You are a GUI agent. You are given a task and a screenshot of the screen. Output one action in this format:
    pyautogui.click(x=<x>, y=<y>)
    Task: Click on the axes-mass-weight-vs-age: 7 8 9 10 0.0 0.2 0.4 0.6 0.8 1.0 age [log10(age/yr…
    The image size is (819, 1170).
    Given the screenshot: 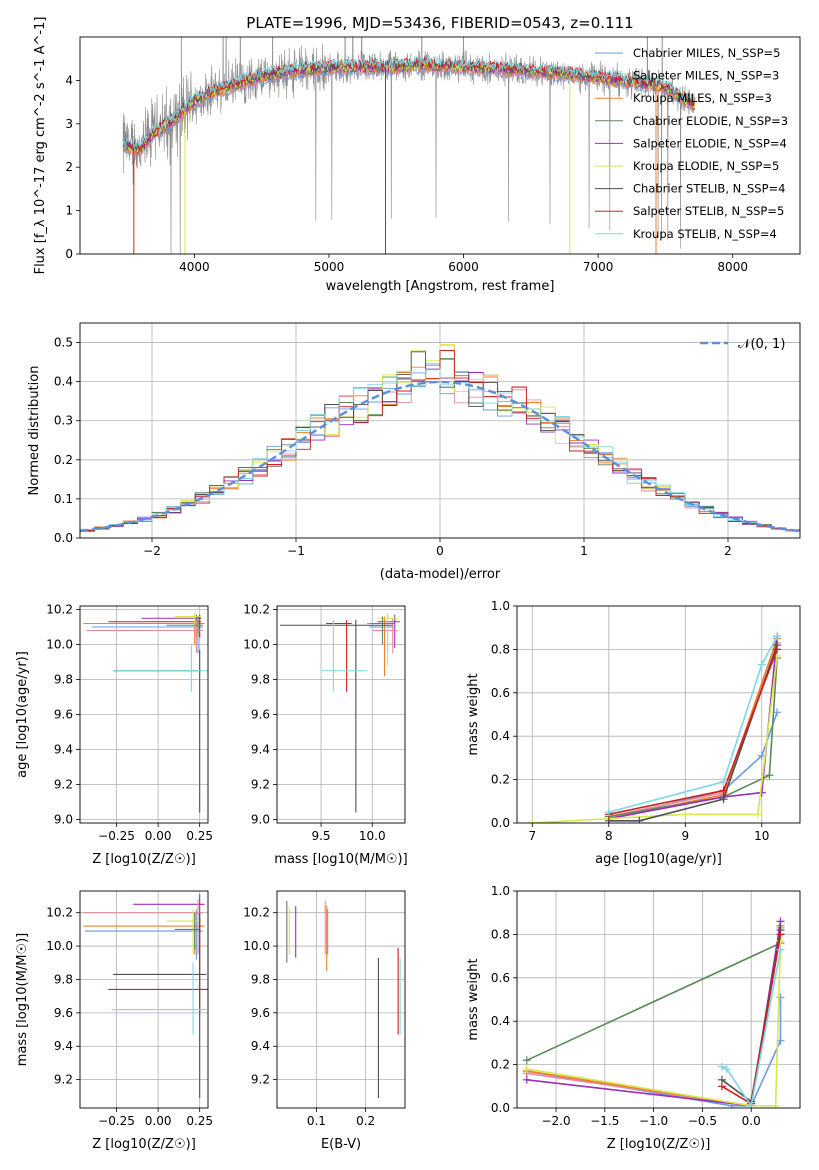 What is the action you would take?
    pyautogui.click(x=633, y=733)
    